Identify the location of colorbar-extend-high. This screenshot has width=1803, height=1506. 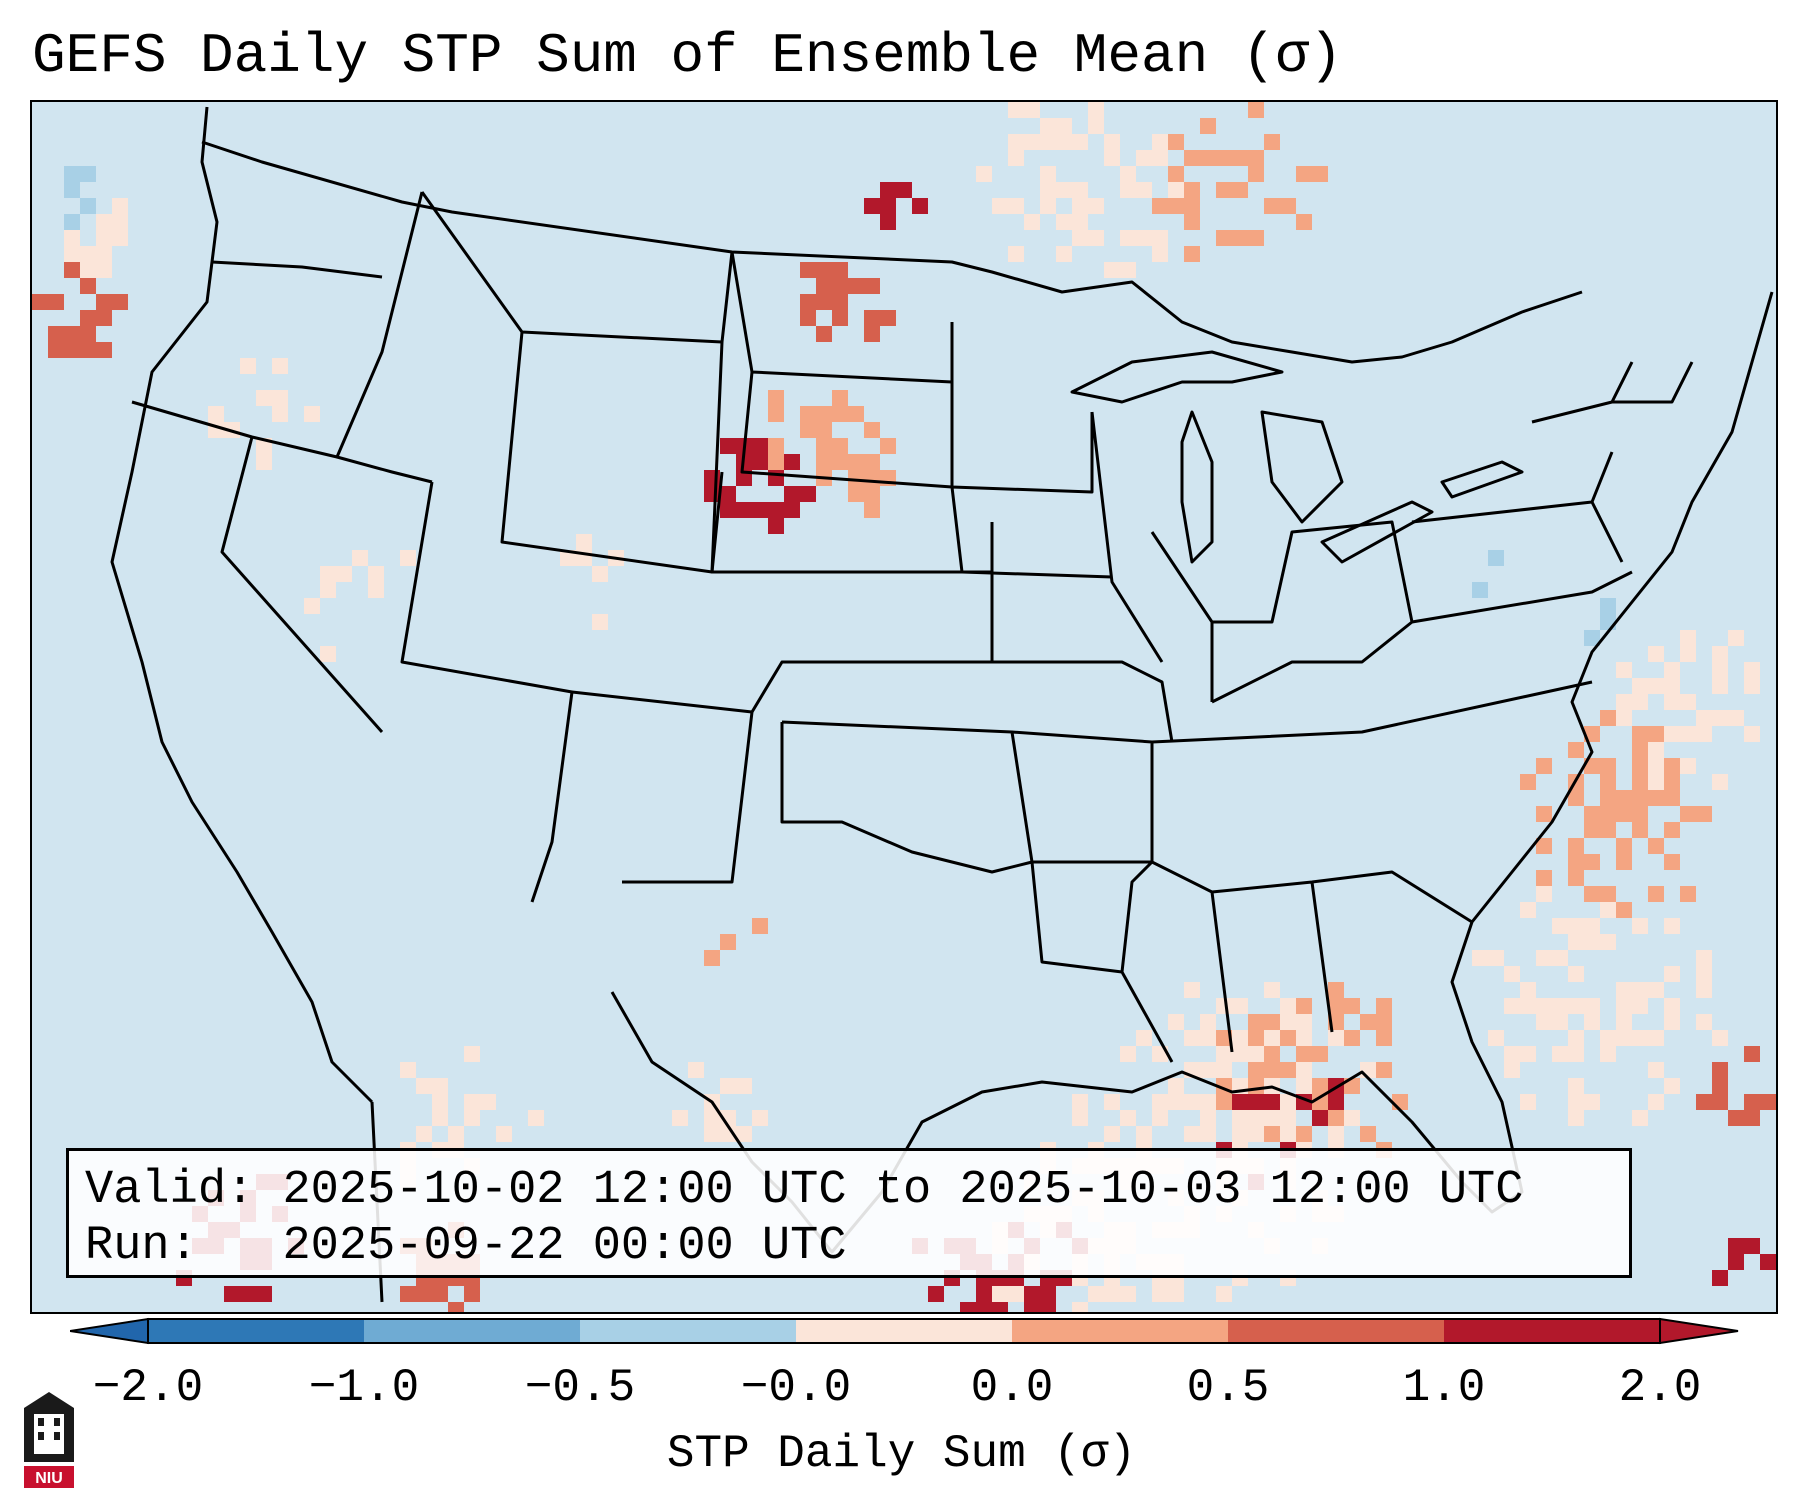
(1699, 1331).